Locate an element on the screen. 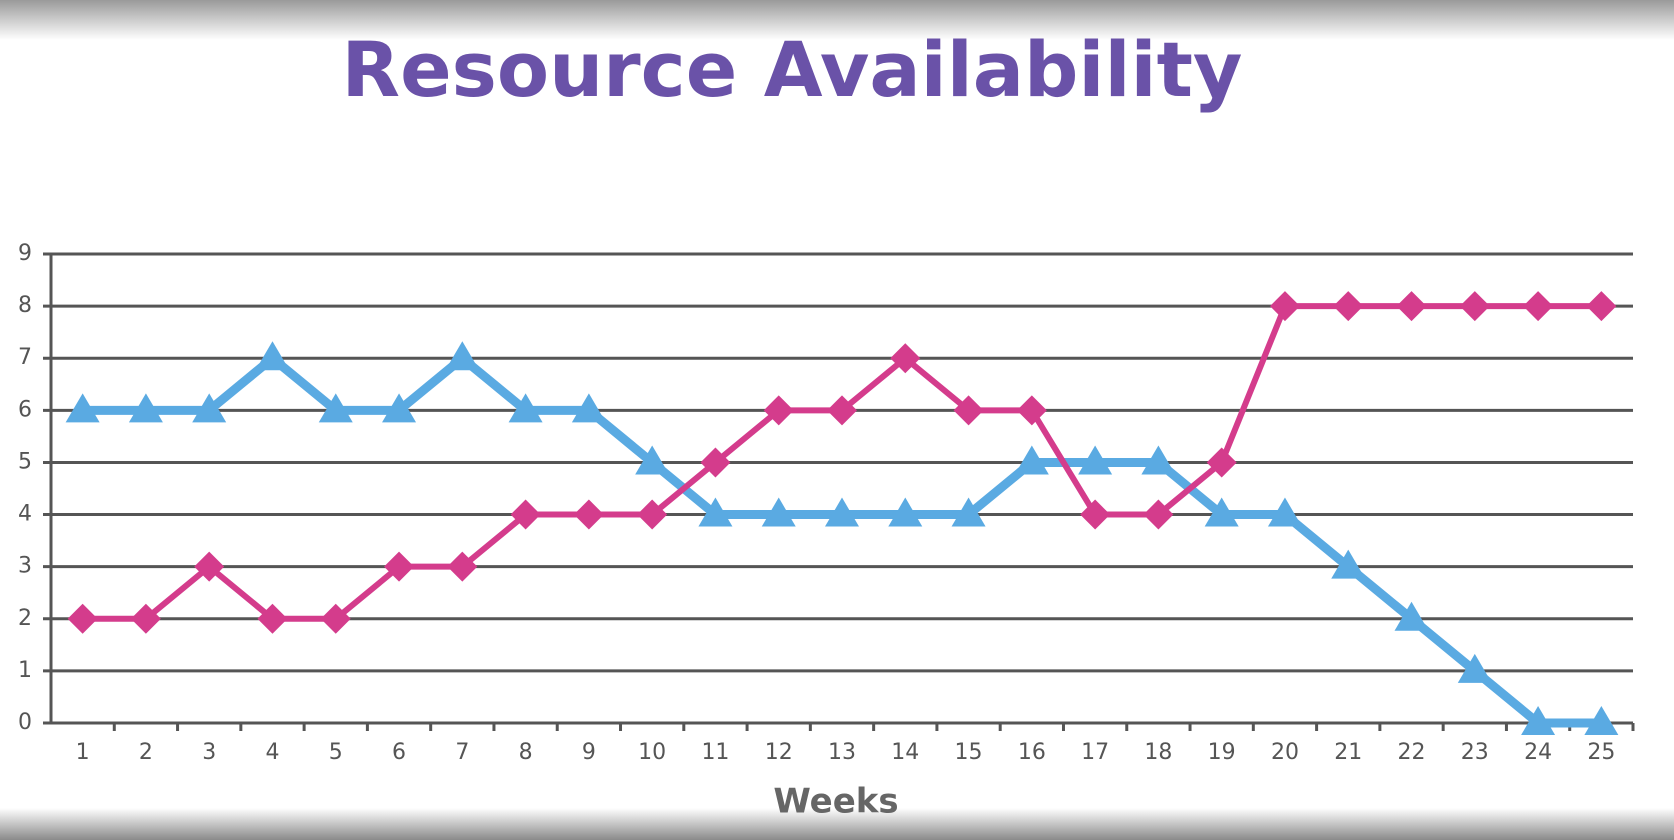  y-tick-label: 6 is located at coordinates (25, 409).